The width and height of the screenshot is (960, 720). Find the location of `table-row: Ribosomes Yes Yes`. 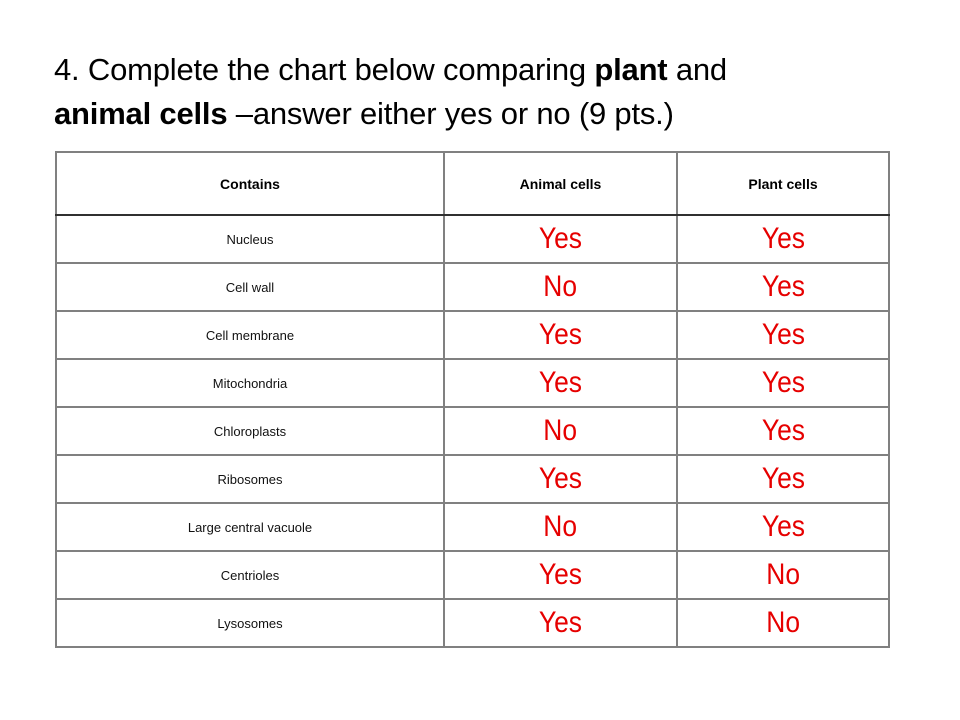

table-row: Ribosomes Yes Yes is located at coordinates (472, 479).